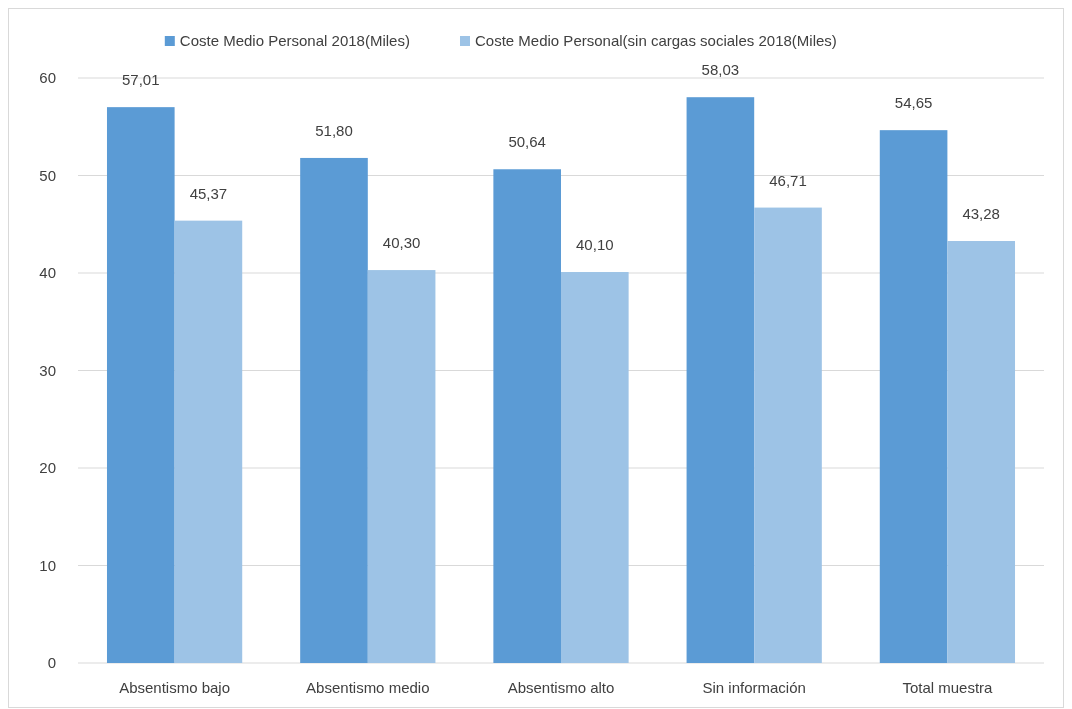  I want to click on y-tick-label: 40, so click(47, 273).